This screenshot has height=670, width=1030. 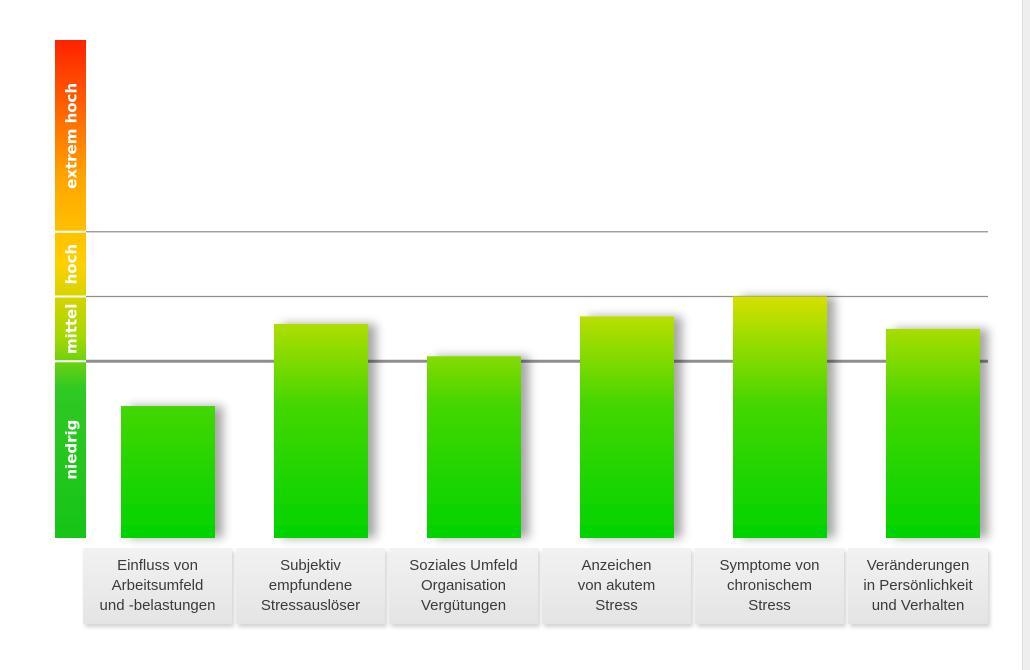 What do you see at coordinates (72, 450) in the screenshot?
I see `level-label: niedrig` at bounding box center [72, 450].